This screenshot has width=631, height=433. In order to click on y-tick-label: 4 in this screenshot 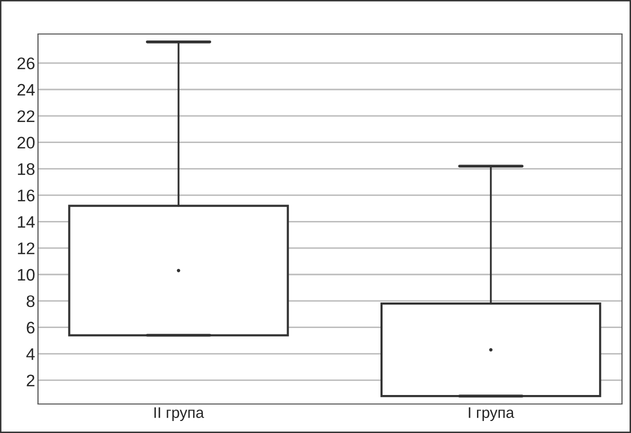, I will do `click(30, 354)`.